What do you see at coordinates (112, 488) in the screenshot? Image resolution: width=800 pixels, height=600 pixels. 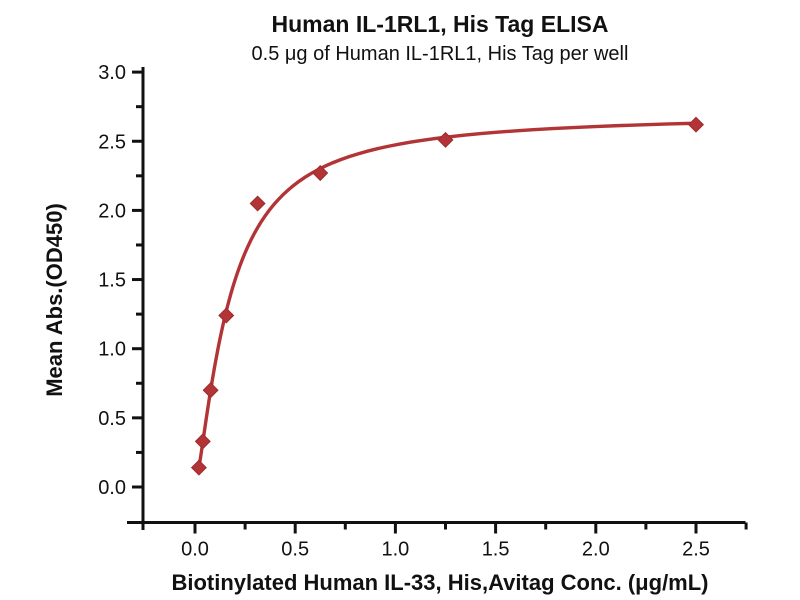 I see `y-tick-label: 0.0` at bounding box center [112, 488].